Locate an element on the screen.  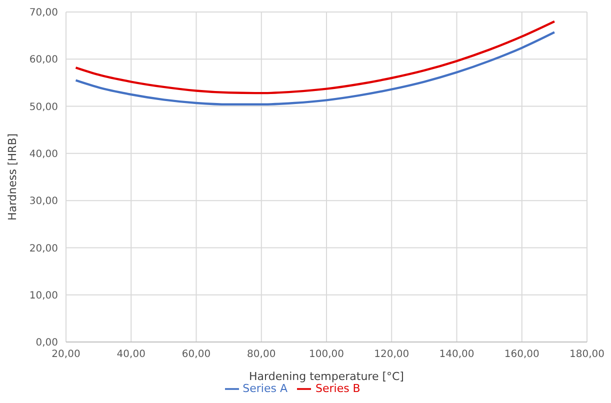
legend-label: Series A is located at coordinates (265, 389).